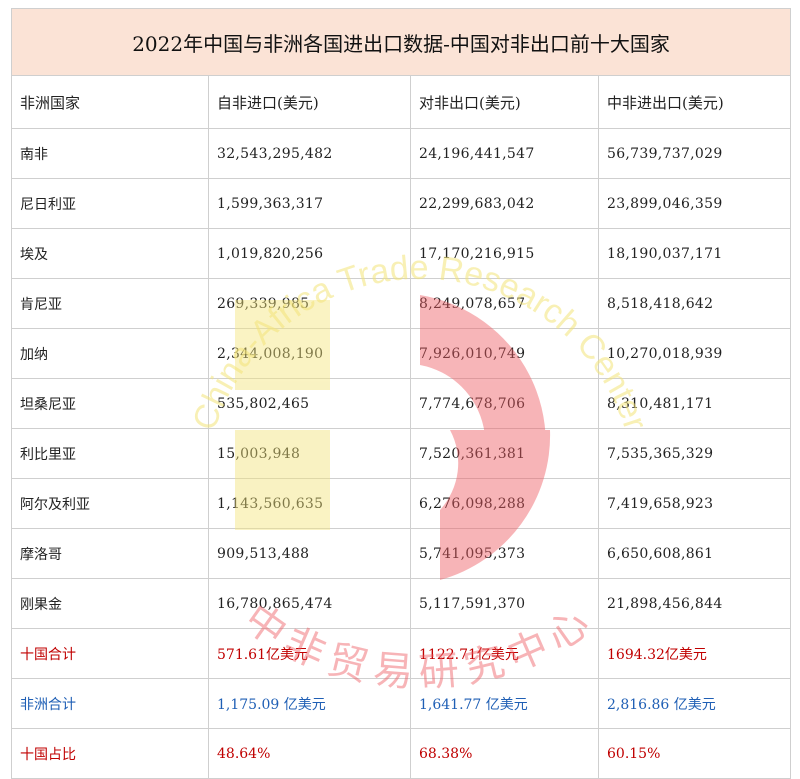  What do you see at coordinates (694, 703) in the screenshot?
I see `summary-value: 2,816.86 亿美元` at bounding box center [694, 703].